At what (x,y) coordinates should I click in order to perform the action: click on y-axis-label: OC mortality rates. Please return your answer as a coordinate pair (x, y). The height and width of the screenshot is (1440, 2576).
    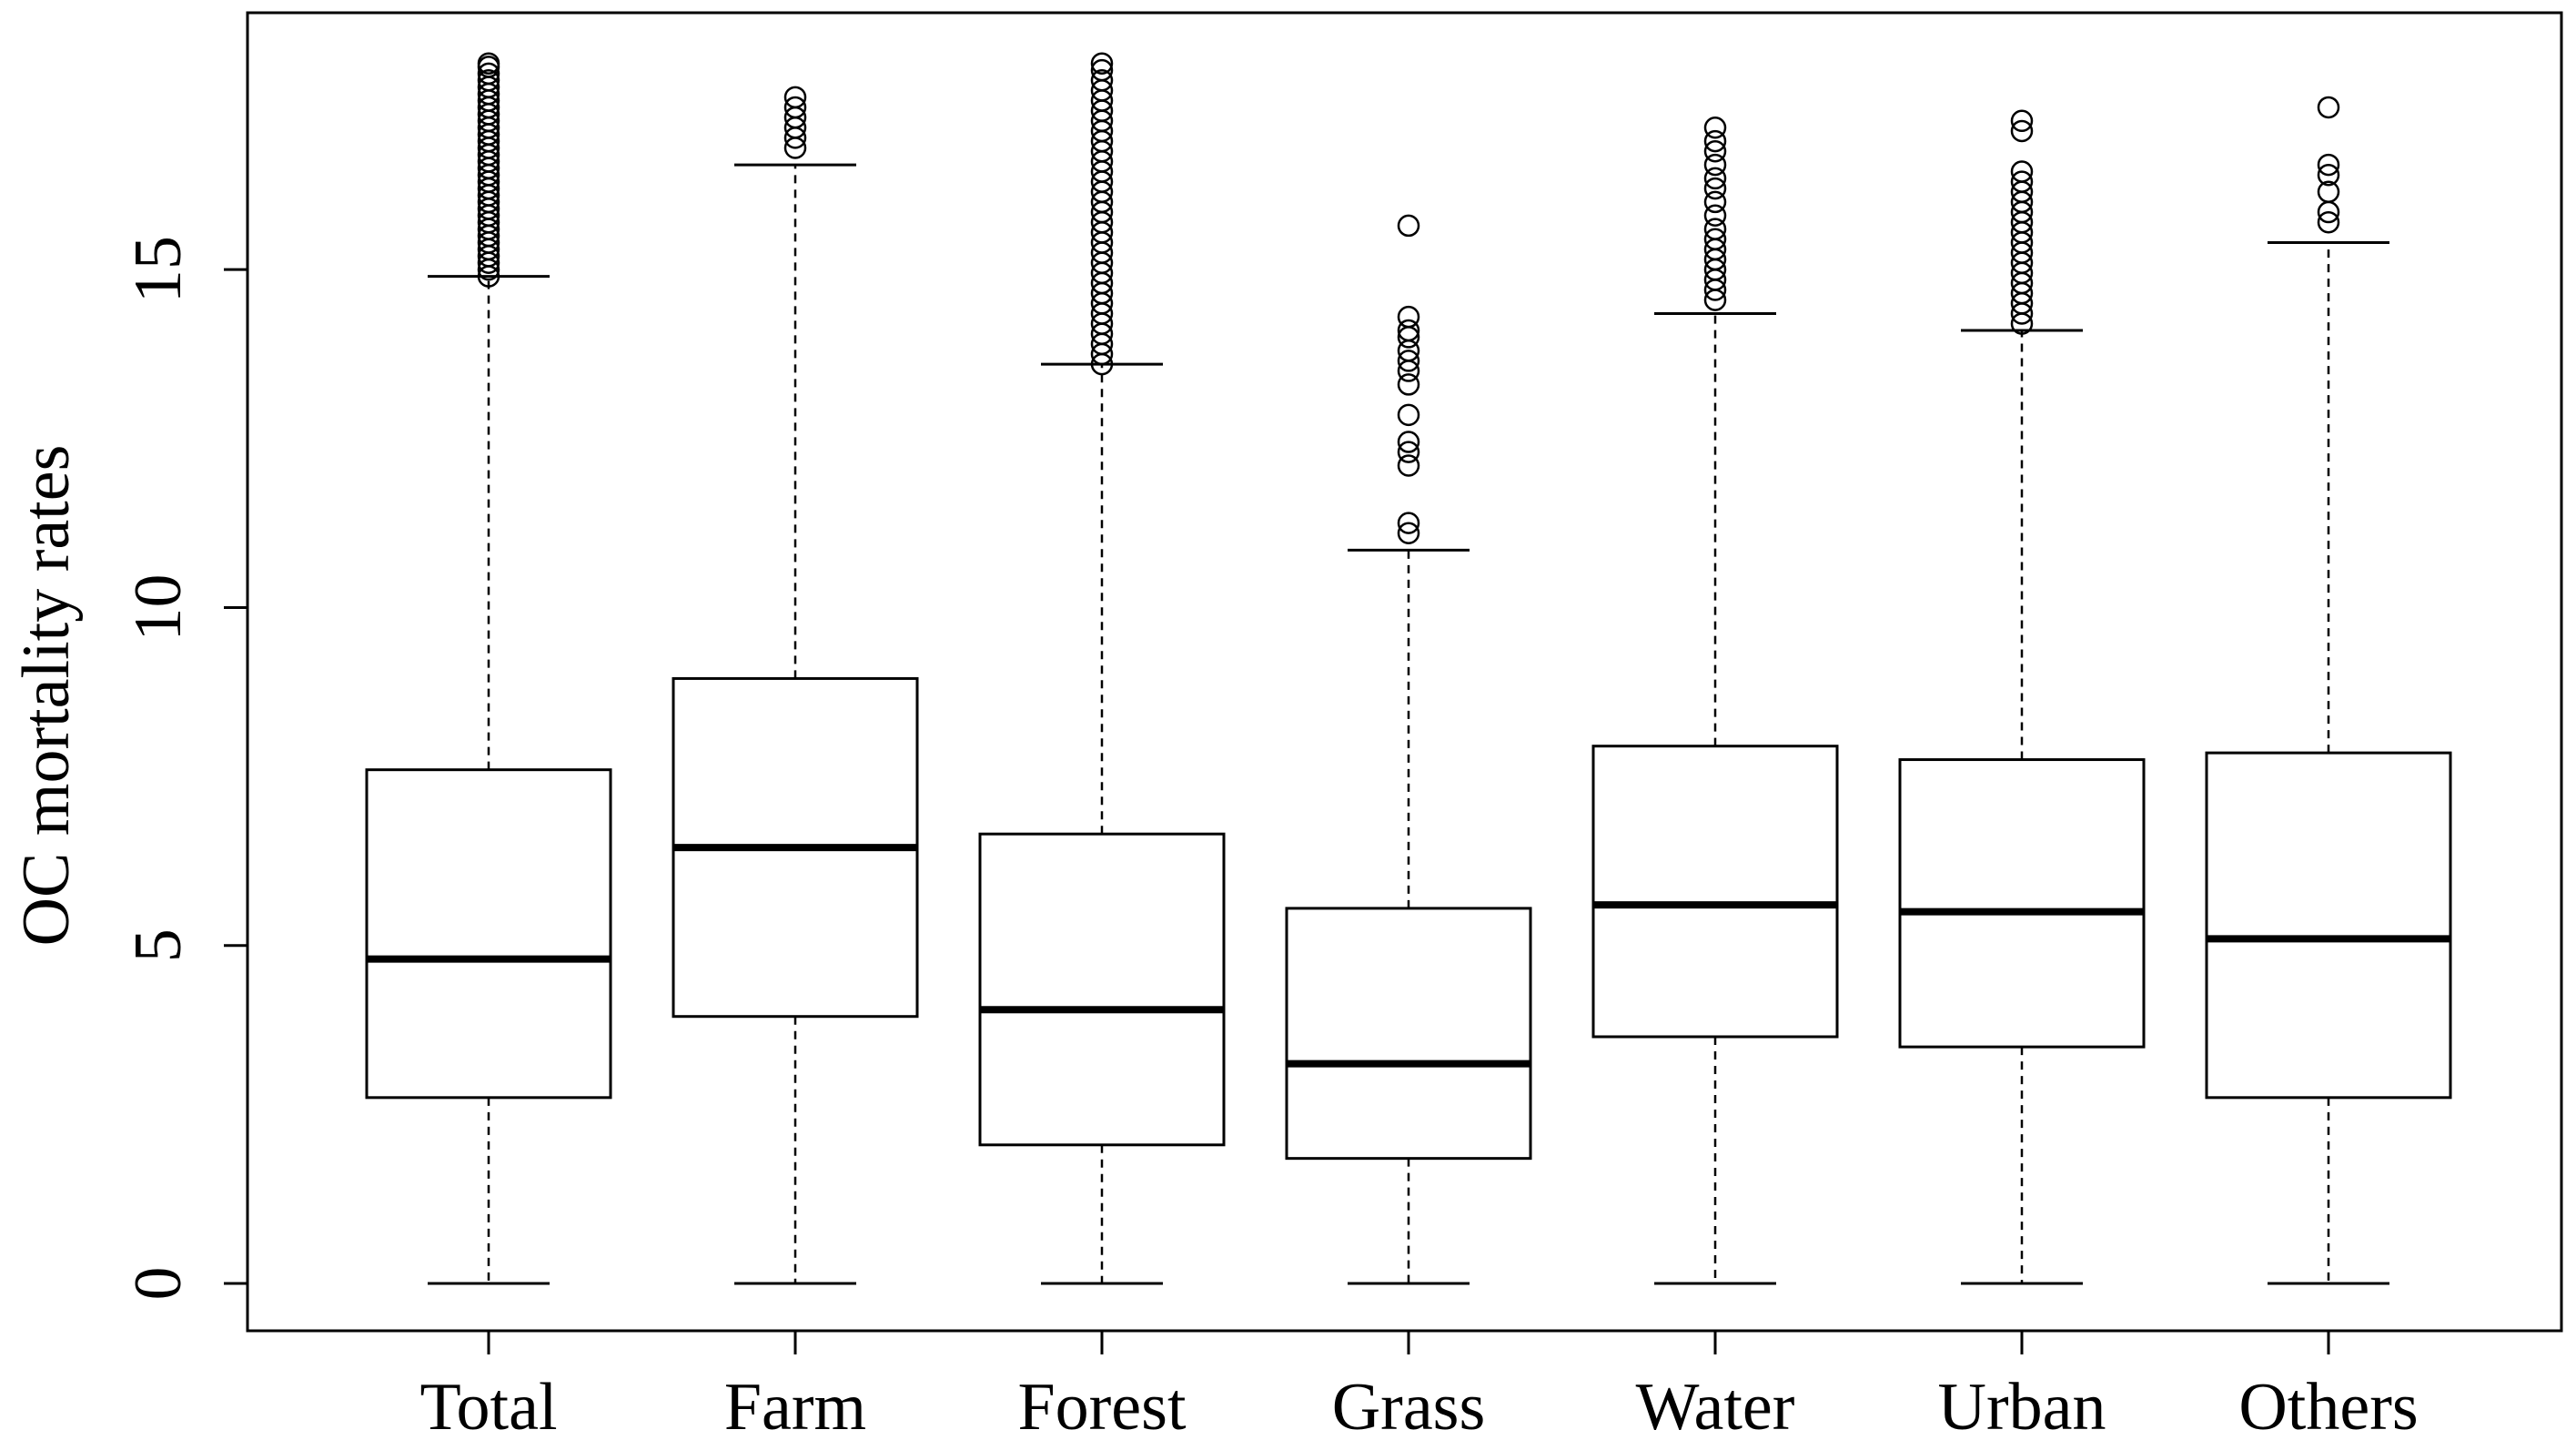
    Looking at the image, I should click on (46, 696).